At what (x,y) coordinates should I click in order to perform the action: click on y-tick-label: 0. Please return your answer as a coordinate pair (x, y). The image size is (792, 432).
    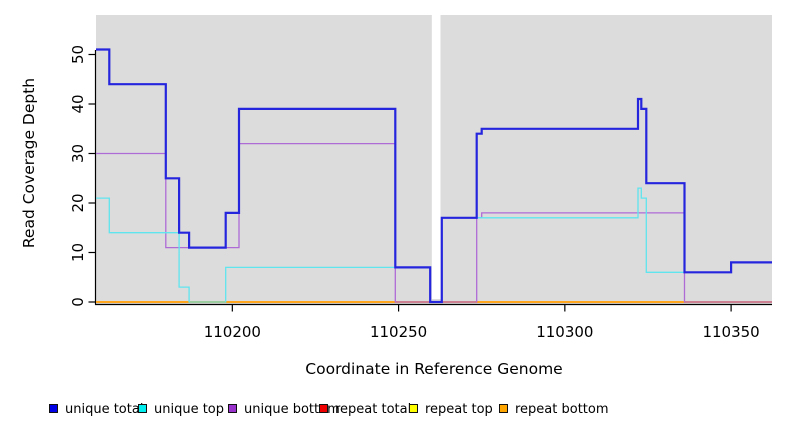
    Looking at the image, I should click on (78, 302).